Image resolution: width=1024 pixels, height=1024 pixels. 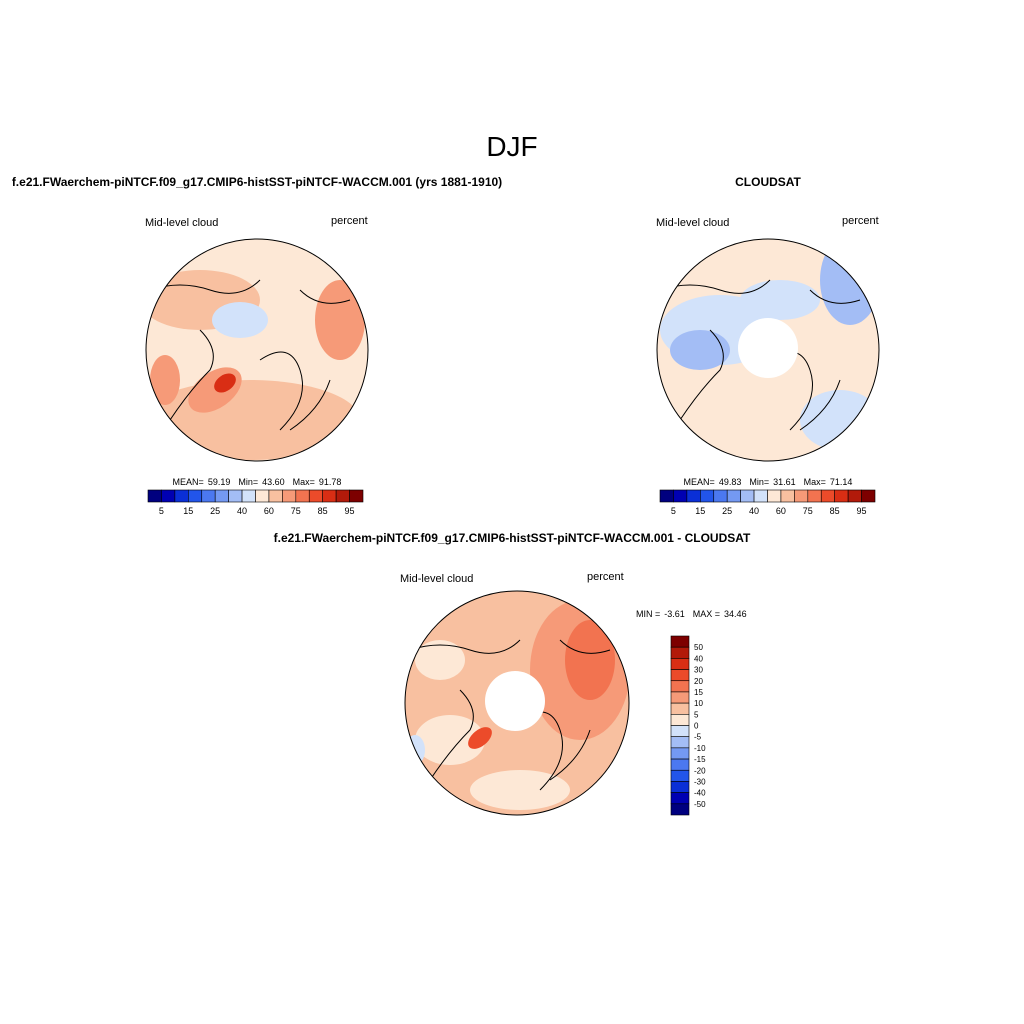 What do you see at coordinates (698, 647) in the screenshot?
I see `colorbar-label: 50` at bounding box center [698, 647].